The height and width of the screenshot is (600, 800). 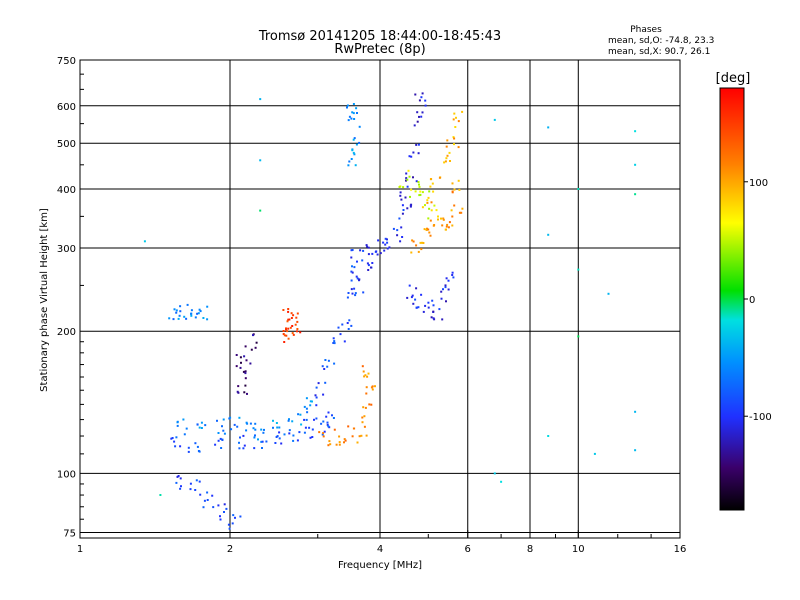 What do you see at coordinates (381, 542) in the screenshot?
I see `x-axis-ticks: 1 2 4 6 8 10 16` at bounding box center [381, 542].